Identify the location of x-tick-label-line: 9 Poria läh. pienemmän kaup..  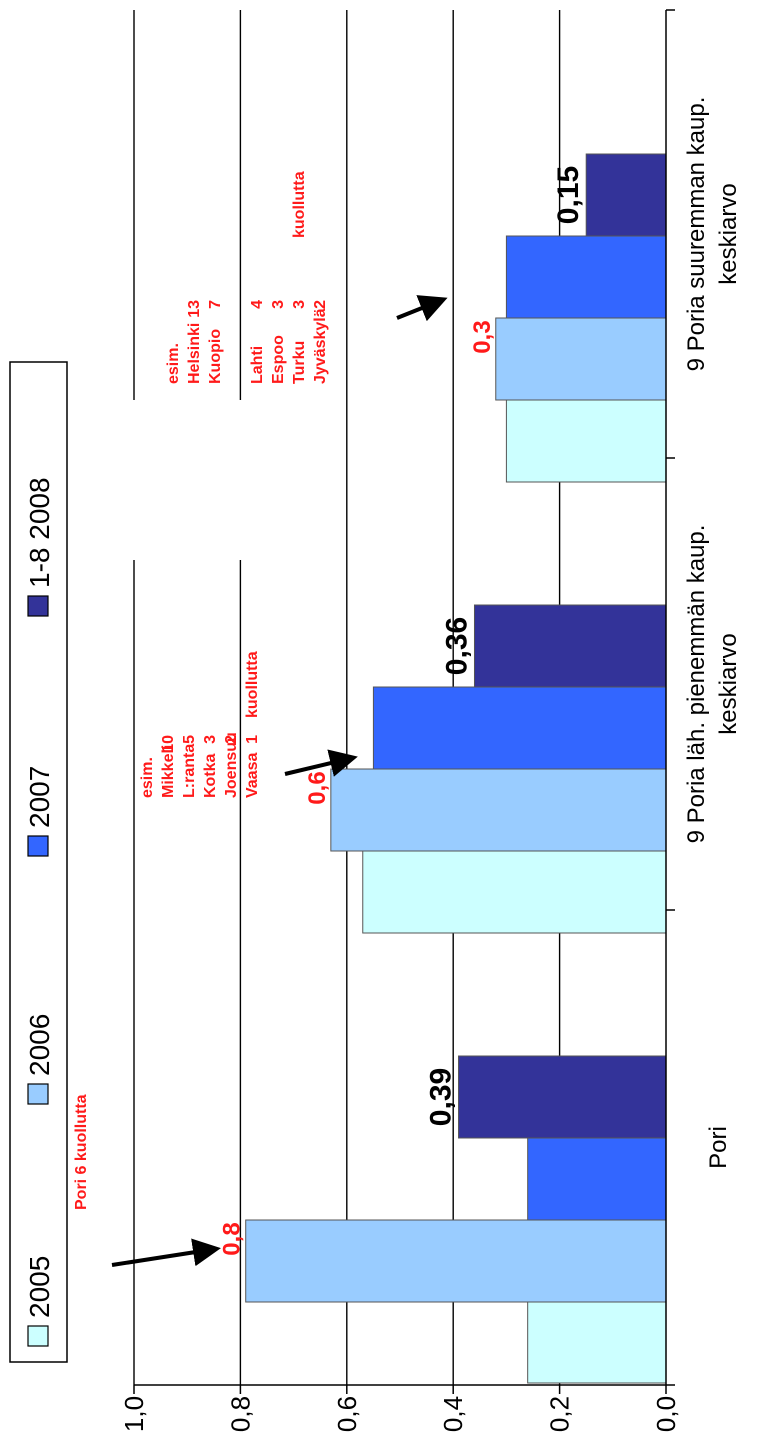
(696, 684).